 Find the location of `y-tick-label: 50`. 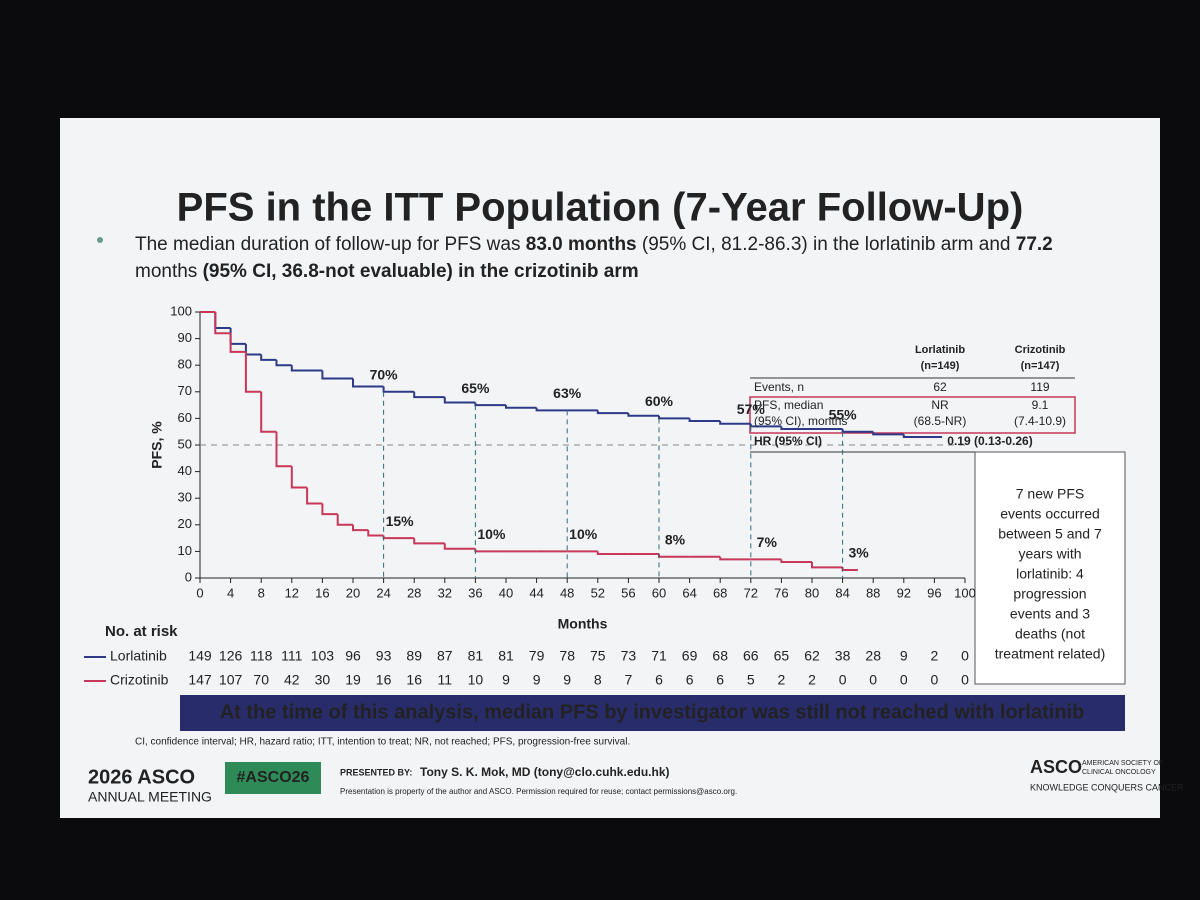

y-tick-label: 50 is located at coordinates (185, 443).